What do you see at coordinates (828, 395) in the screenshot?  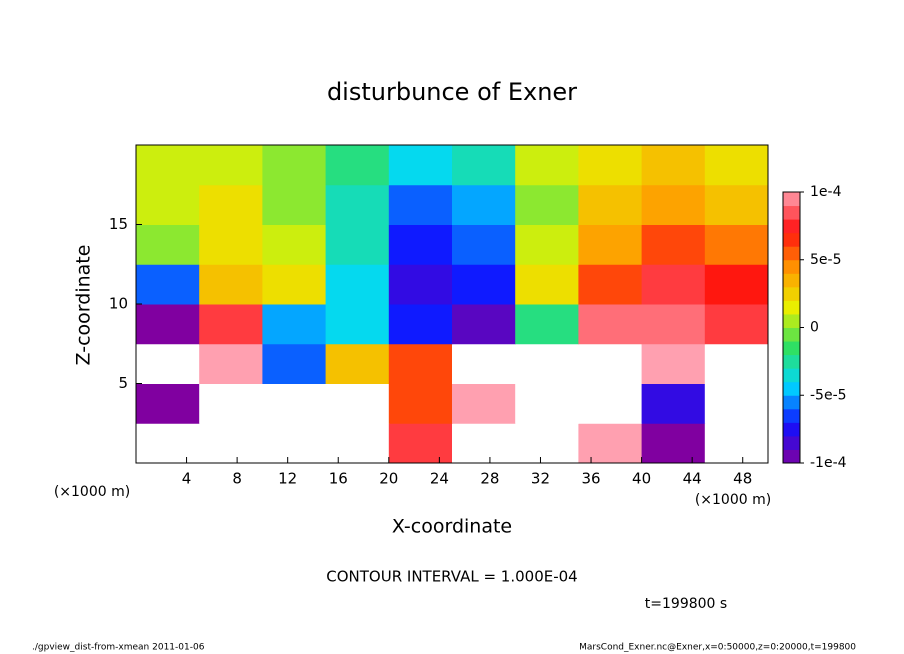 I see `colorbar-tick-label: -5e-5` at bounding box center [828, 395].